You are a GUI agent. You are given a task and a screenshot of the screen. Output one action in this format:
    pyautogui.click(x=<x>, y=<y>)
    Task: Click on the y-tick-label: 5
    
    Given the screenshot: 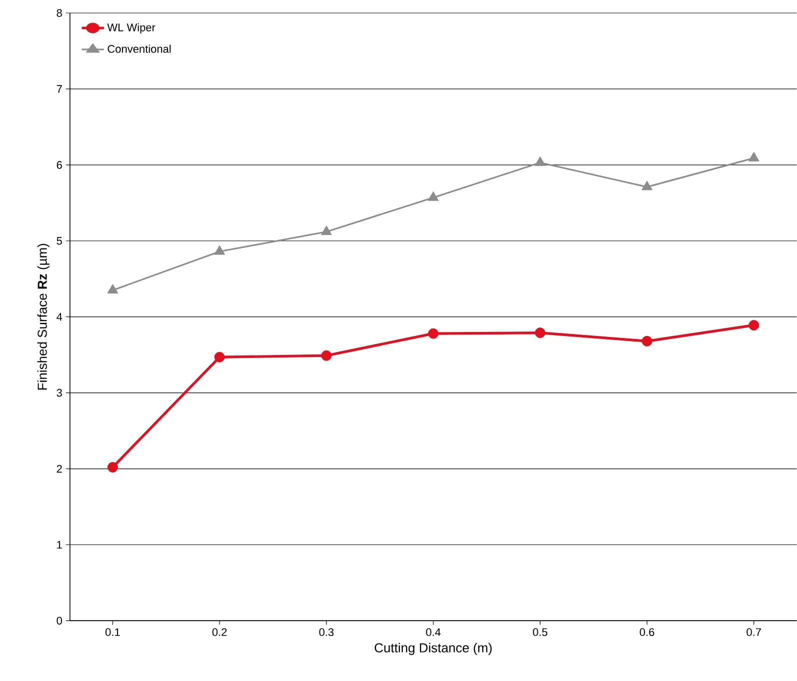 What is the action you would take?
    pyautogui.click(x=59, y=241)
    